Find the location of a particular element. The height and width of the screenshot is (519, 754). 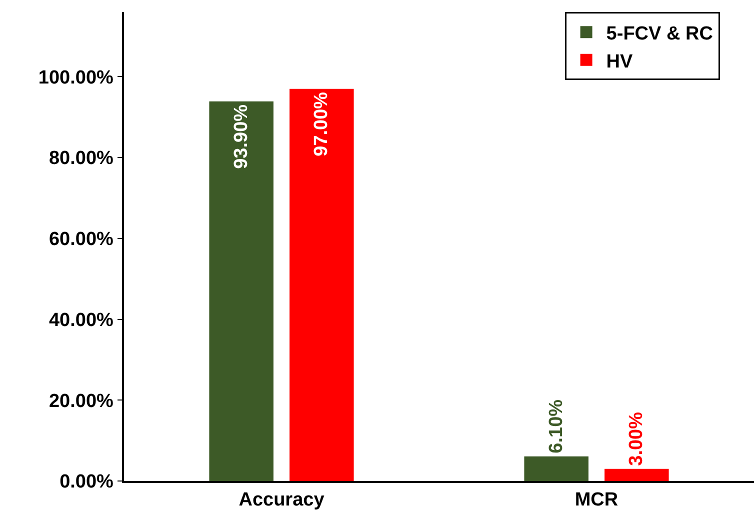

data-label: 97.00% is located at coordinates (321, 124).